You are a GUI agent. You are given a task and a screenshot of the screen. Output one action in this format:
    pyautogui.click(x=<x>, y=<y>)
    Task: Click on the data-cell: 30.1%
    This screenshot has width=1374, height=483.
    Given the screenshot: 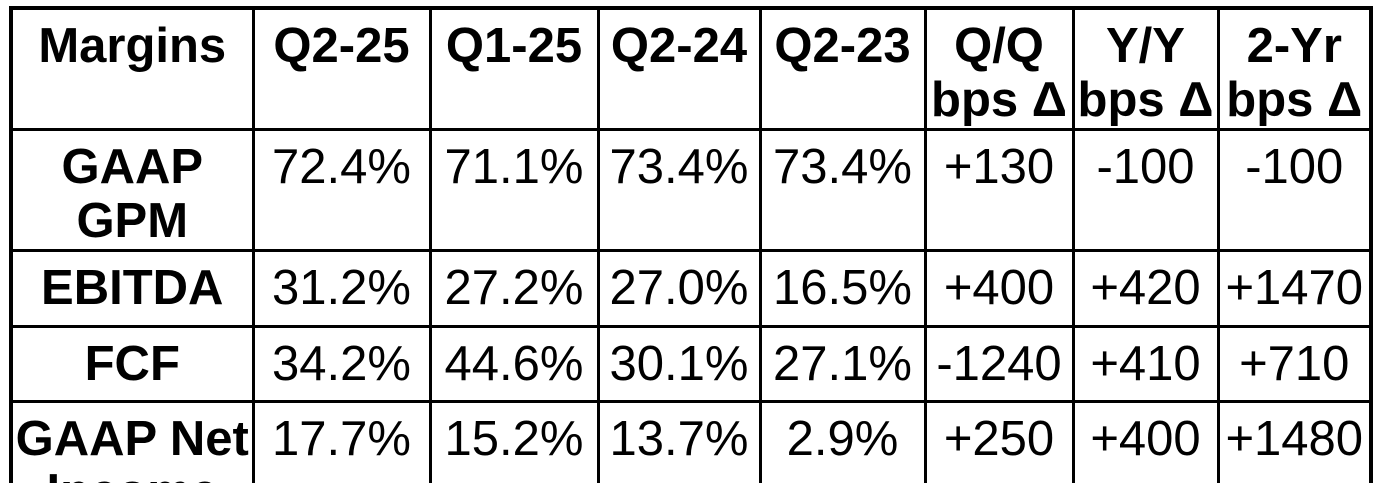 What is the action you would take?
    pyautogui.click(x=679, y=363)
    